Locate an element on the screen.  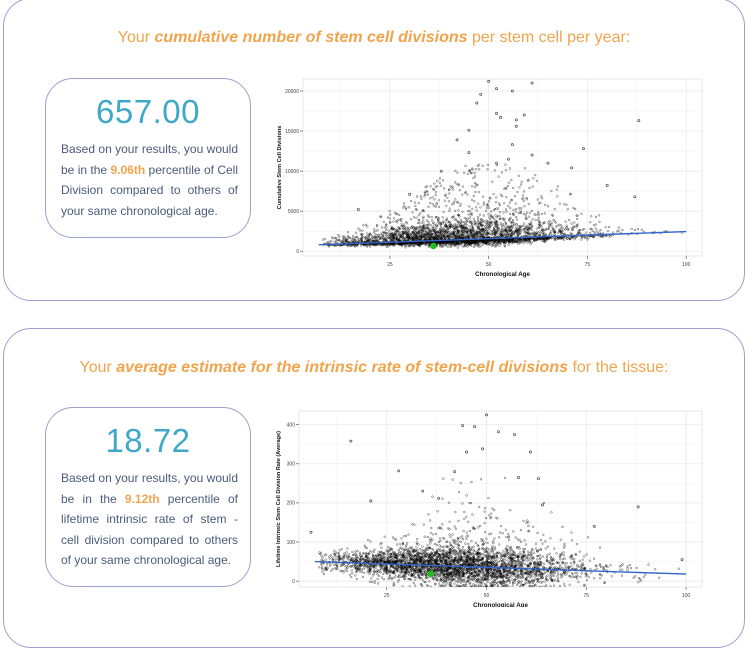
y-tick-label: 15000 is located at coordinates (292, 132).